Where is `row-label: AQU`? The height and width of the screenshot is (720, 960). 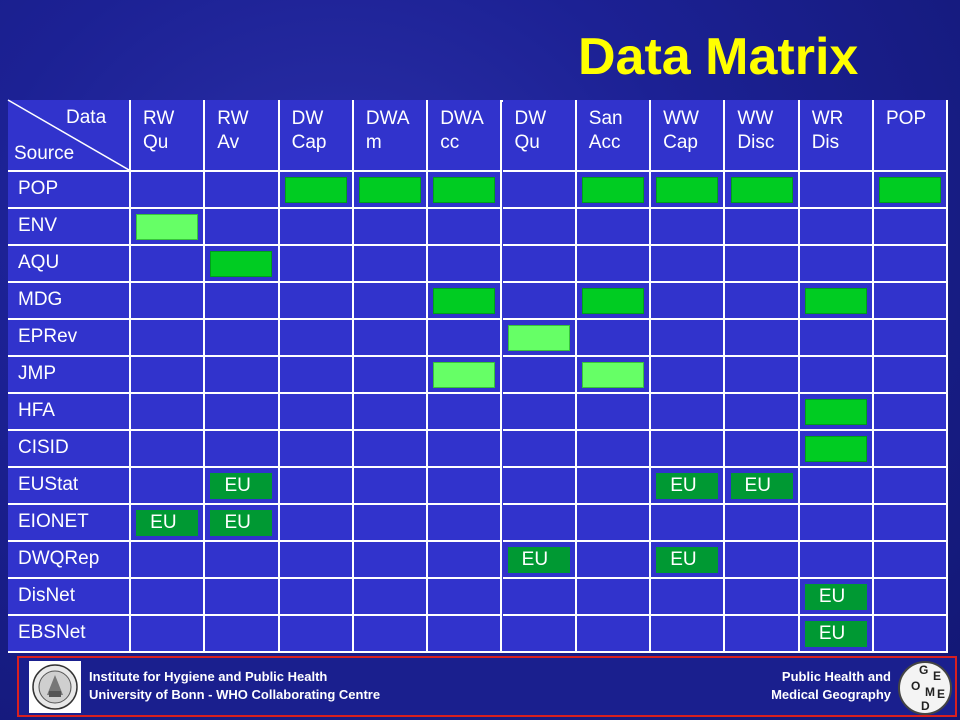
row-label: AQU is located at coordinates (69, 264).